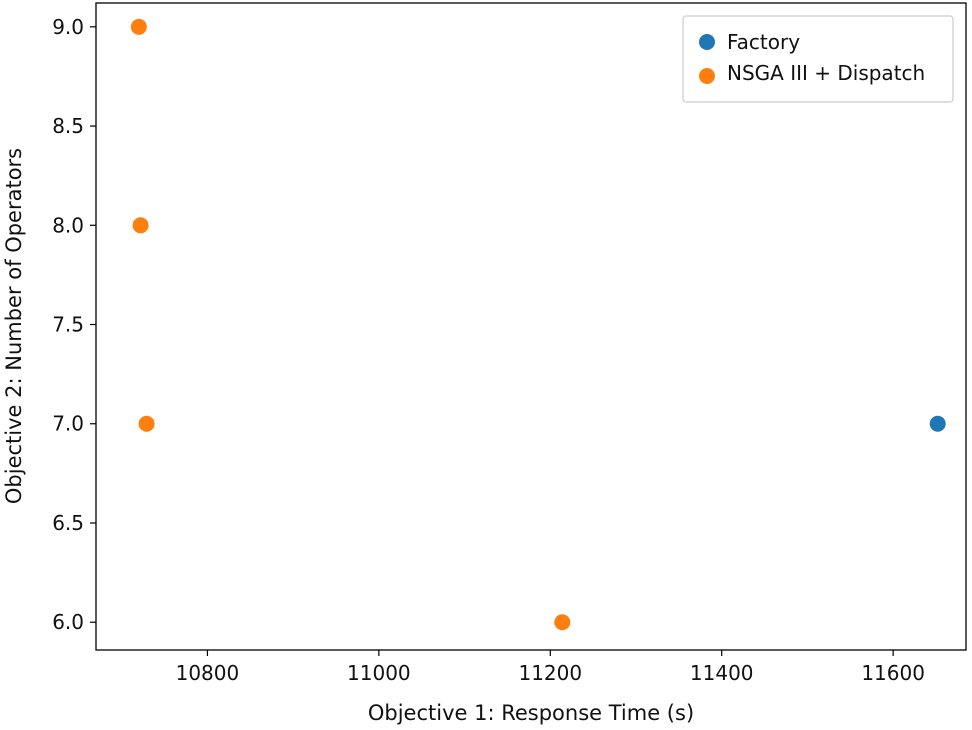 The height and width of the screenshot is (730, 972). I want to click on y-axis-ticks: 6.0 6.5 7.0 7.5 8.0 8.5 9.0, so click(74, 324).